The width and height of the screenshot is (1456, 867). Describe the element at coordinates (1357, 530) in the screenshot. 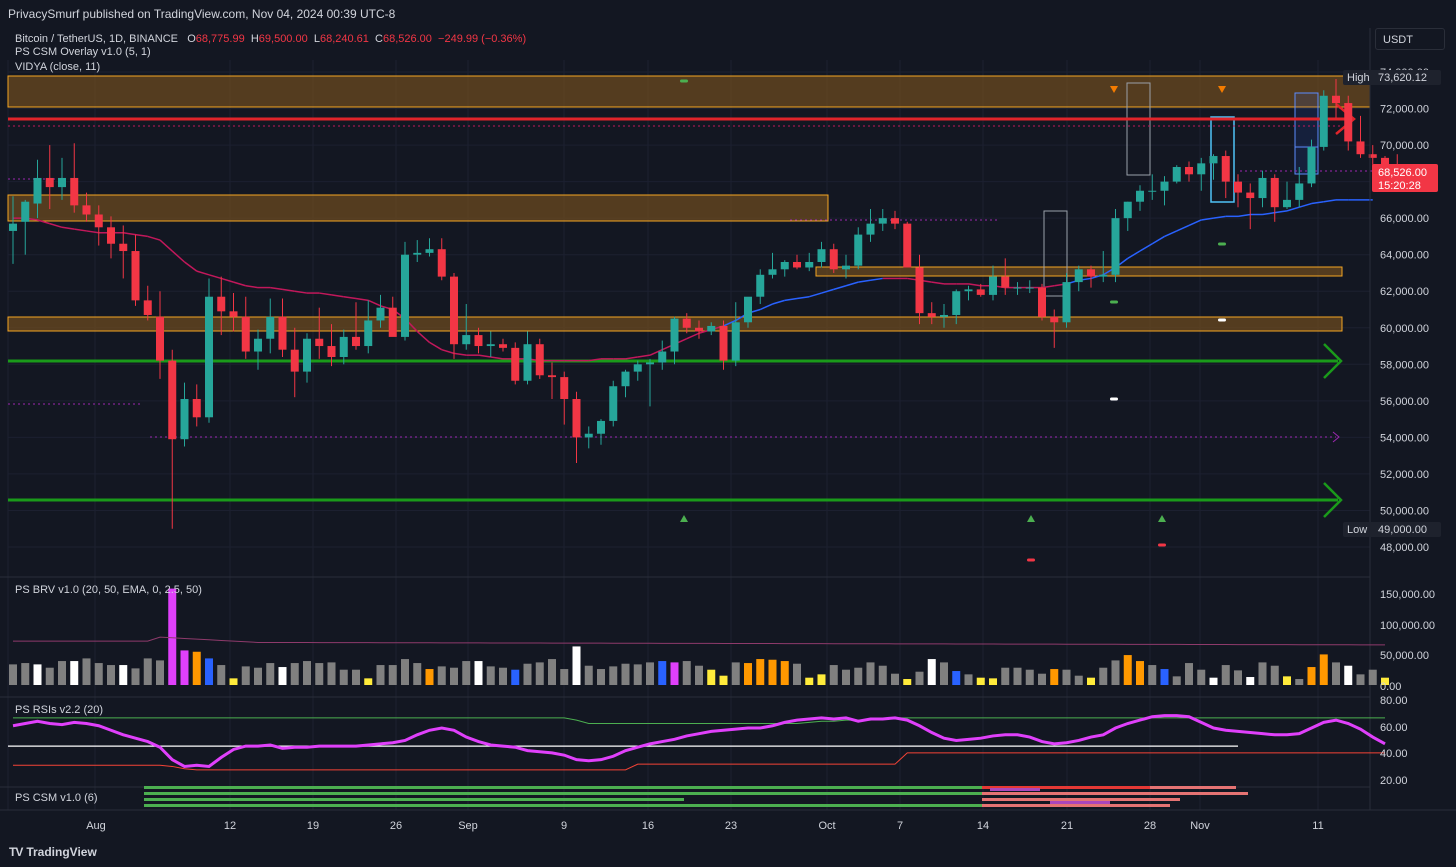

I see `low-badge-label: Low` at that location.